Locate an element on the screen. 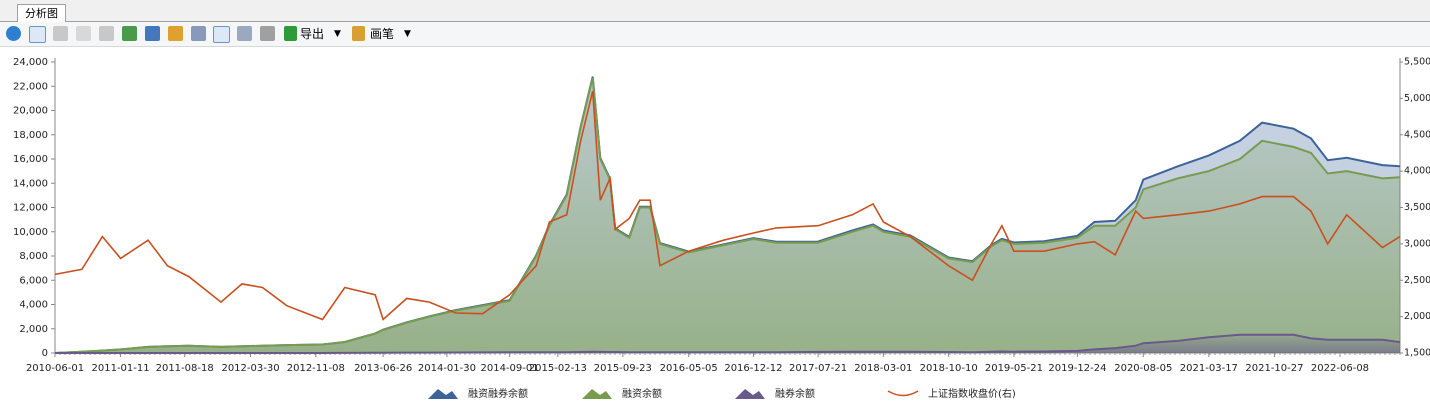 The width and height of the screenshot is (1430, 420). tab: 分析图 is located at coordinates (41, 13).